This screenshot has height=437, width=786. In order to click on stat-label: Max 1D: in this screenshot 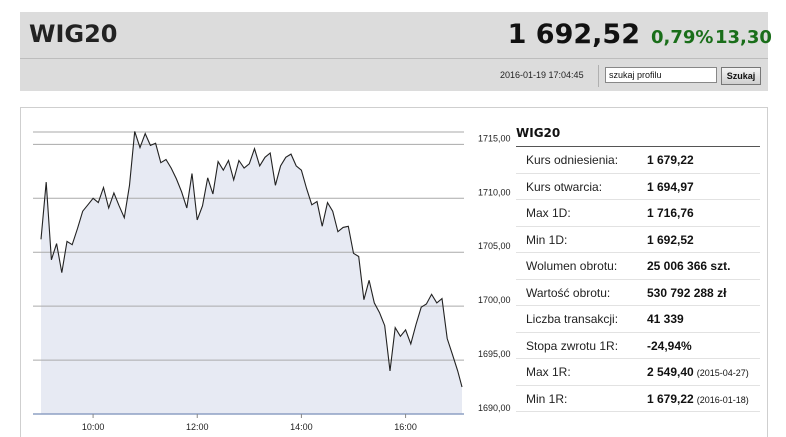, I will do `click(548, 213)`.